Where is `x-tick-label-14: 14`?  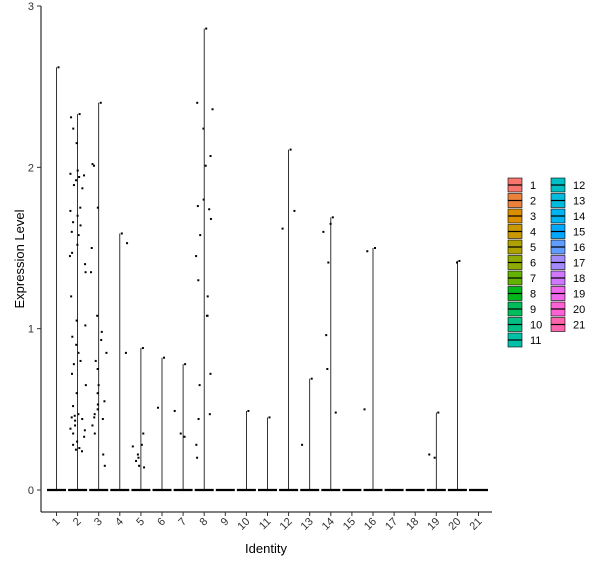
x-tick-label-14: 14 is located at coordinates (328, 524).